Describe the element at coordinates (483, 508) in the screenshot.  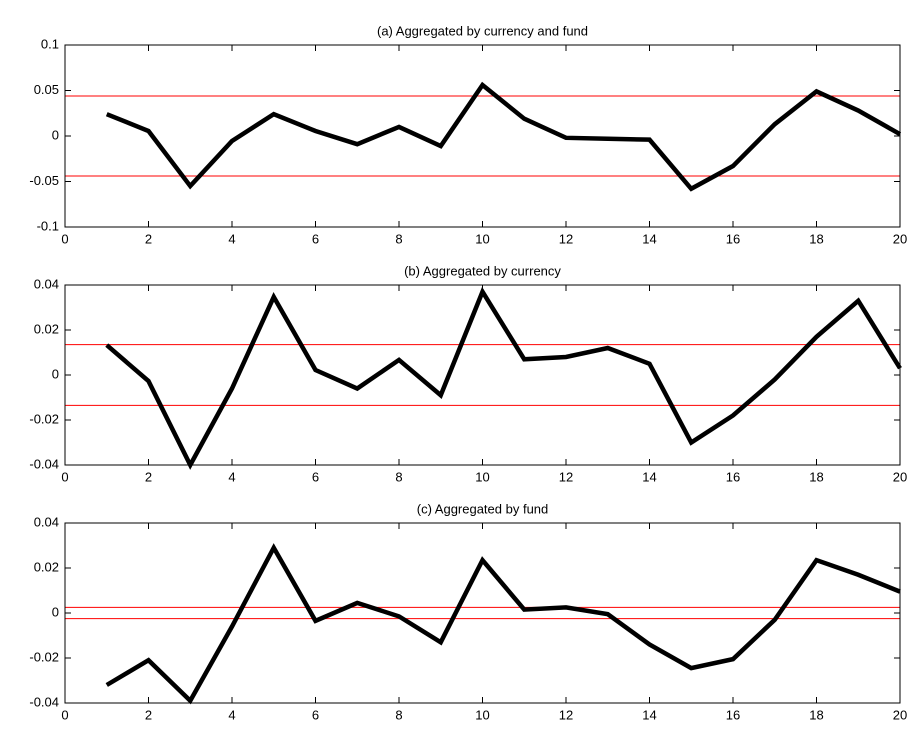
I see `chart-title: (c) Aggregated by fund` at that location.